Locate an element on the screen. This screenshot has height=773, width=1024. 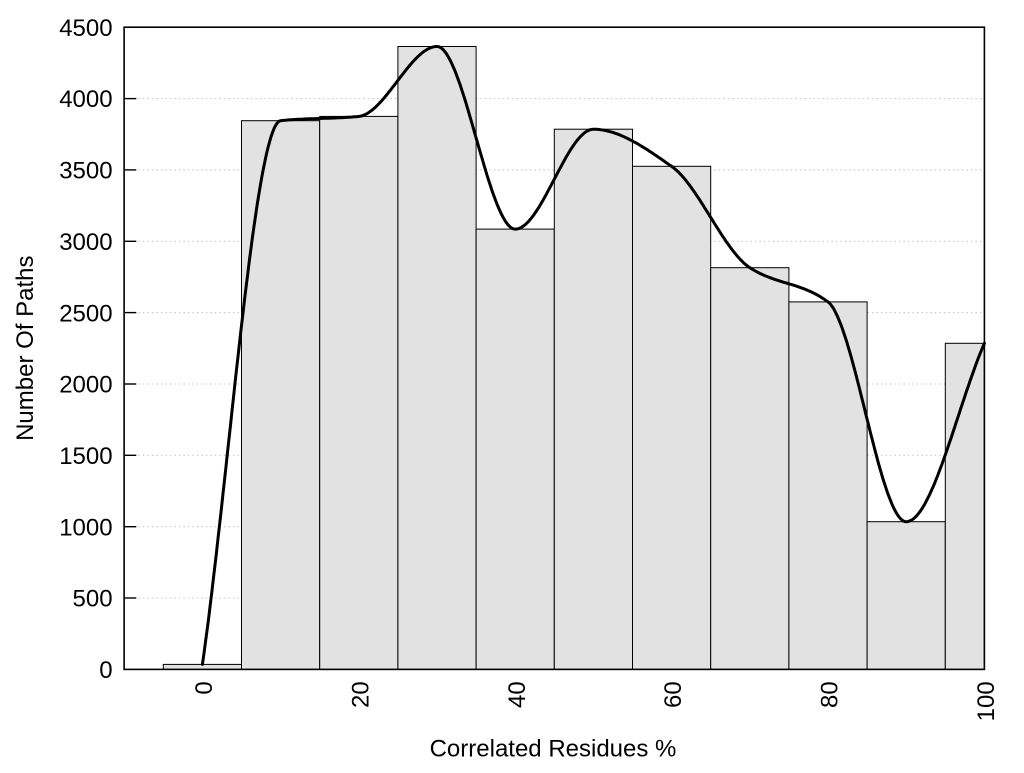
svg-text: 100 is located at coordinates (986, 701).